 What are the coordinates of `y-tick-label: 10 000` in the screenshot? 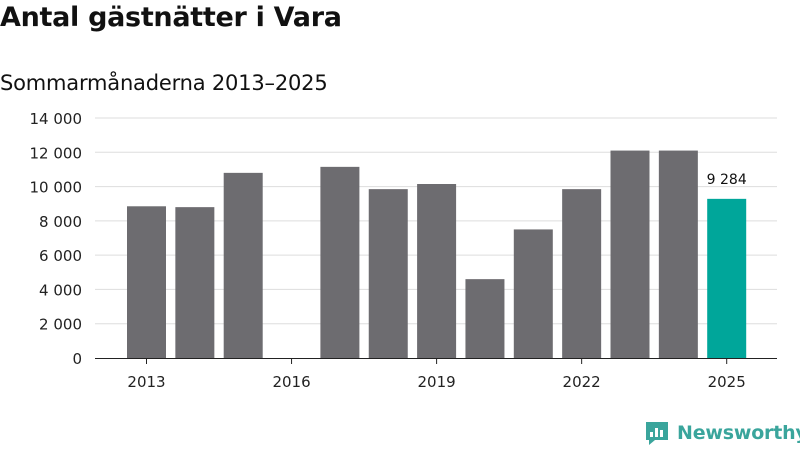 It's located at (56, 188).